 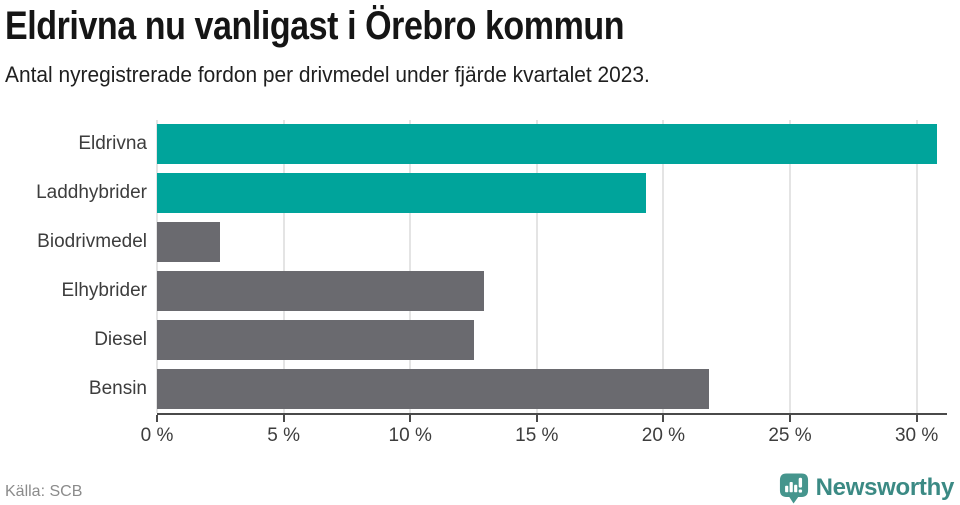 I want to click on chart-row: Eldrivna, so click(x=473, y=144).